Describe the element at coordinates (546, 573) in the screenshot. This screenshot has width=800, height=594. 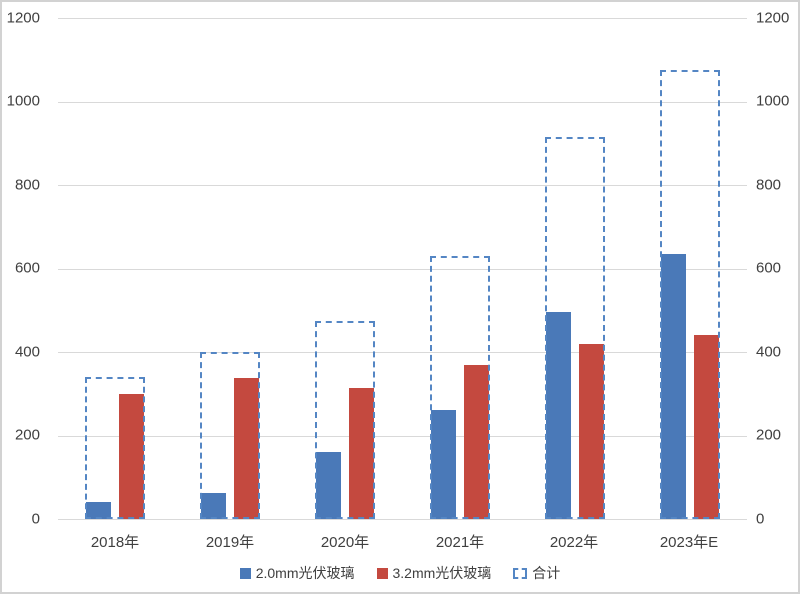
I see `legend-label-total: 合计` at that location.